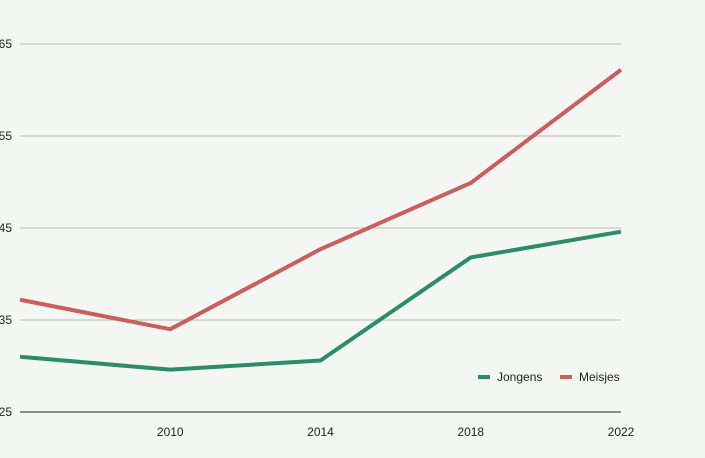 The height and width of the screenshot is (458, 705). What do you see at coordinates (470, 432) in the screenshot?
I see `x-tick-label: 2018` at bounding box center [470, 432].